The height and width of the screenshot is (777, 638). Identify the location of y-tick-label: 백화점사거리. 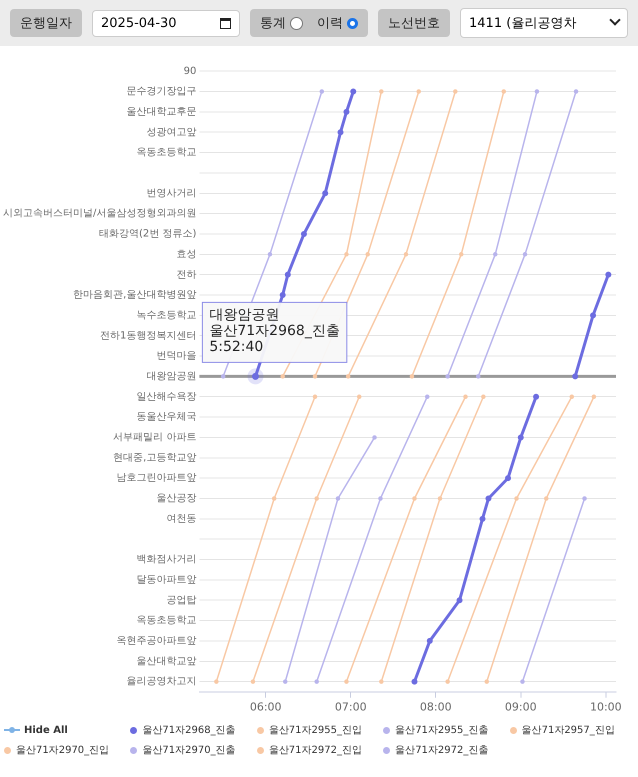
(166, 560).